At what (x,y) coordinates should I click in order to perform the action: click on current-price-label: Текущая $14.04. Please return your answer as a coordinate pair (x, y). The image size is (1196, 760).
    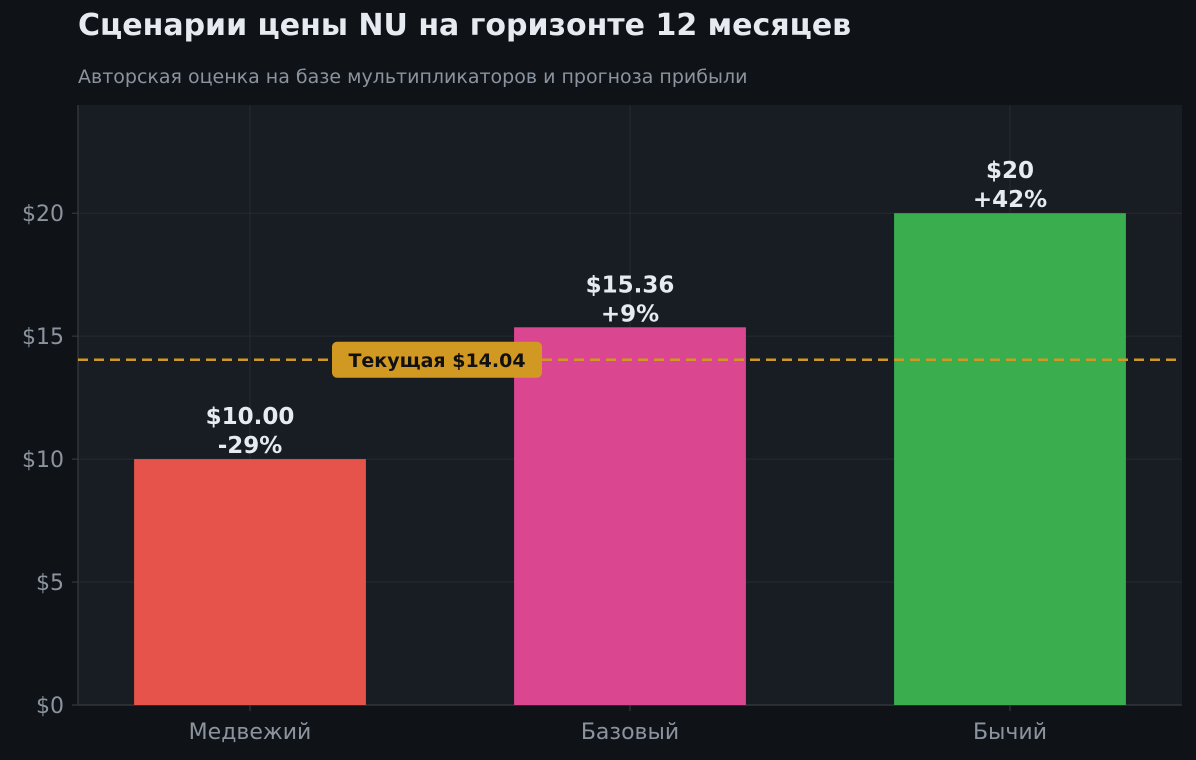
    Looking at the image, I should click on (436, 361).